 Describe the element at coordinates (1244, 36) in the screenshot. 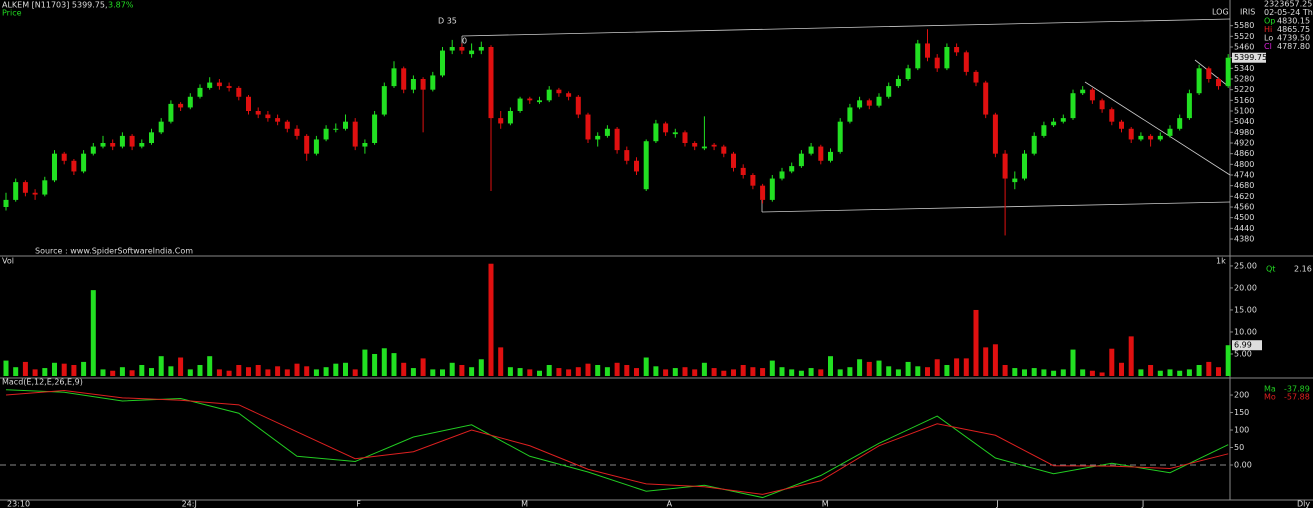

I see `y-tick-label: 5520` at that location.